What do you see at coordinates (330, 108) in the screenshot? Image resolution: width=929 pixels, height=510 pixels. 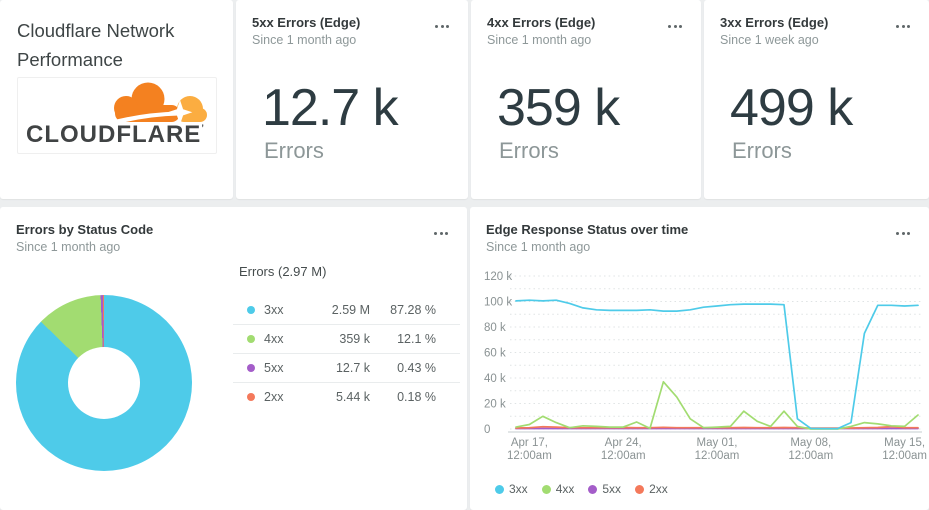 I see `kpi-value: 12.7 k` at bounding box center [330, 108].